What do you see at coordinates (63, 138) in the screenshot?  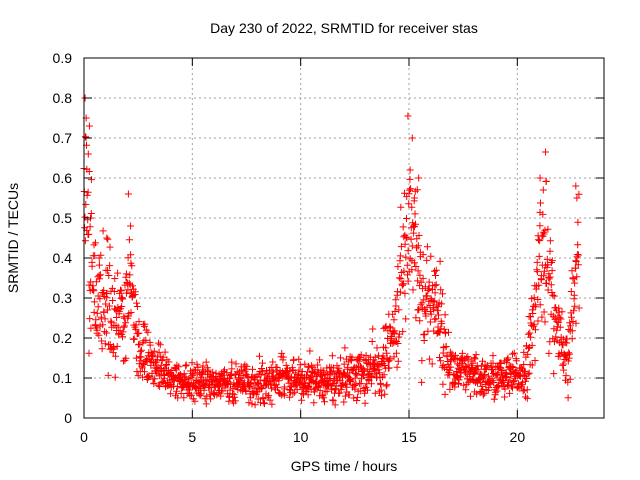 I see `y-tick-label: 0.7` at bounding box center [63, 138].